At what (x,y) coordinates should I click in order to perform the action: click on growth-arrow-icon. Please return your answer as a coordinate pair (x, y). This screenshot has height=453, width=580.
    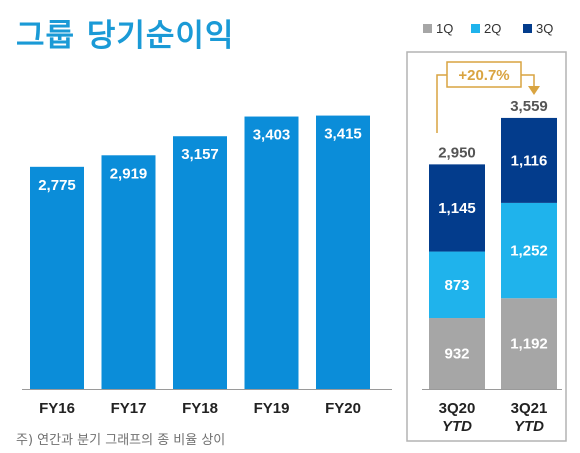
    Looking at the image, I should click on (534, 90).